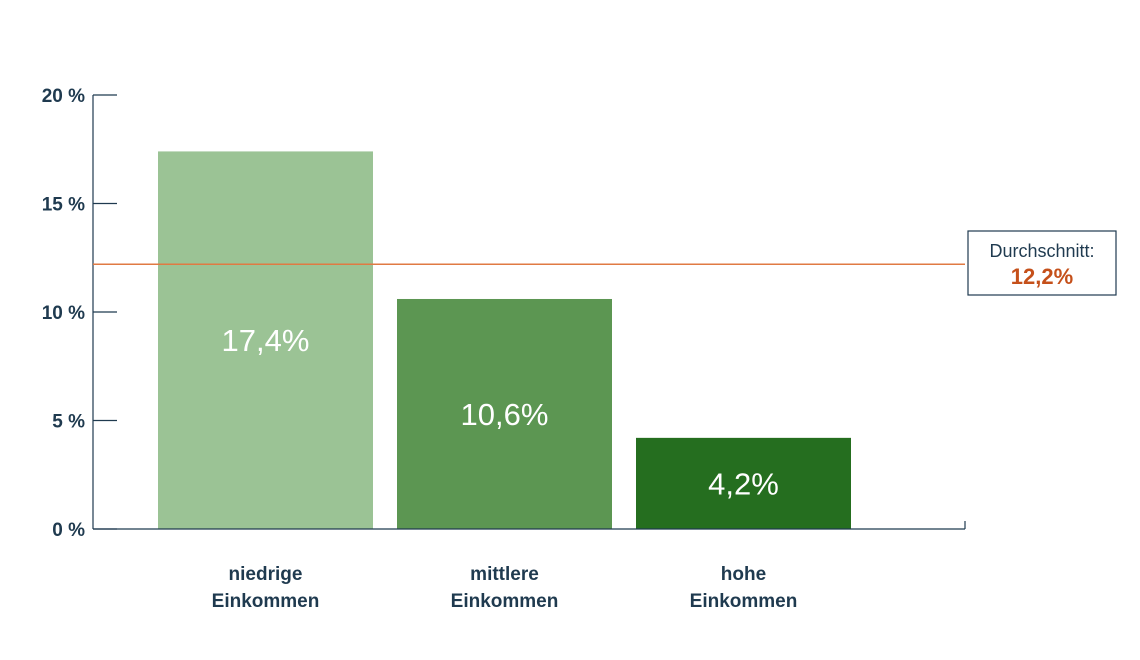  Describe the element at coordinates (68, 530) in the screenshot. I see `y-tick-label-0: 0 %` at that location.